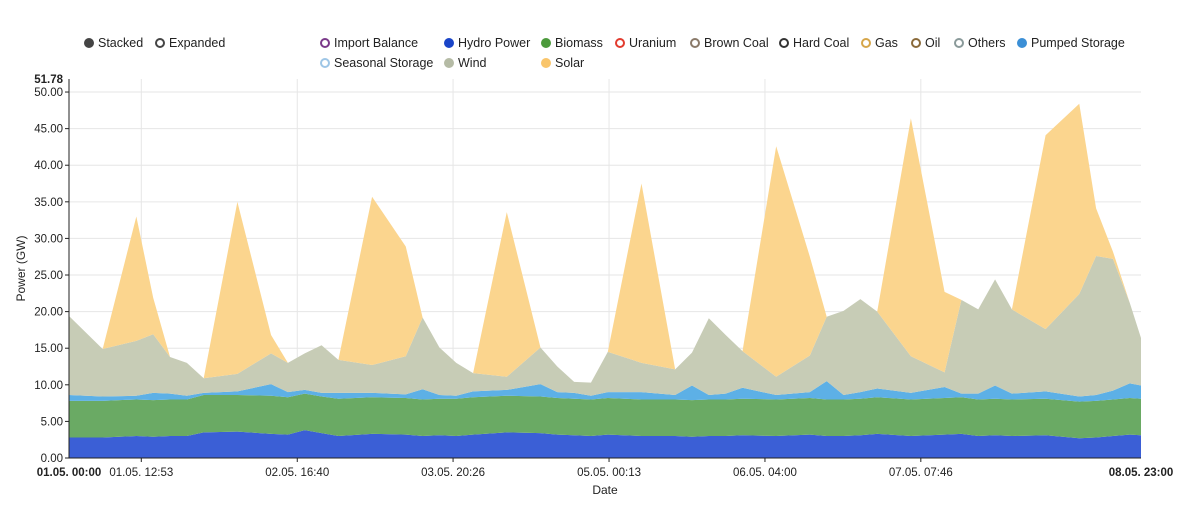 This screenshot has width=1189, height=507. Describe the element at coordinates (546, 63) in the screenshot. I see `solar-marker-icon` at that location.